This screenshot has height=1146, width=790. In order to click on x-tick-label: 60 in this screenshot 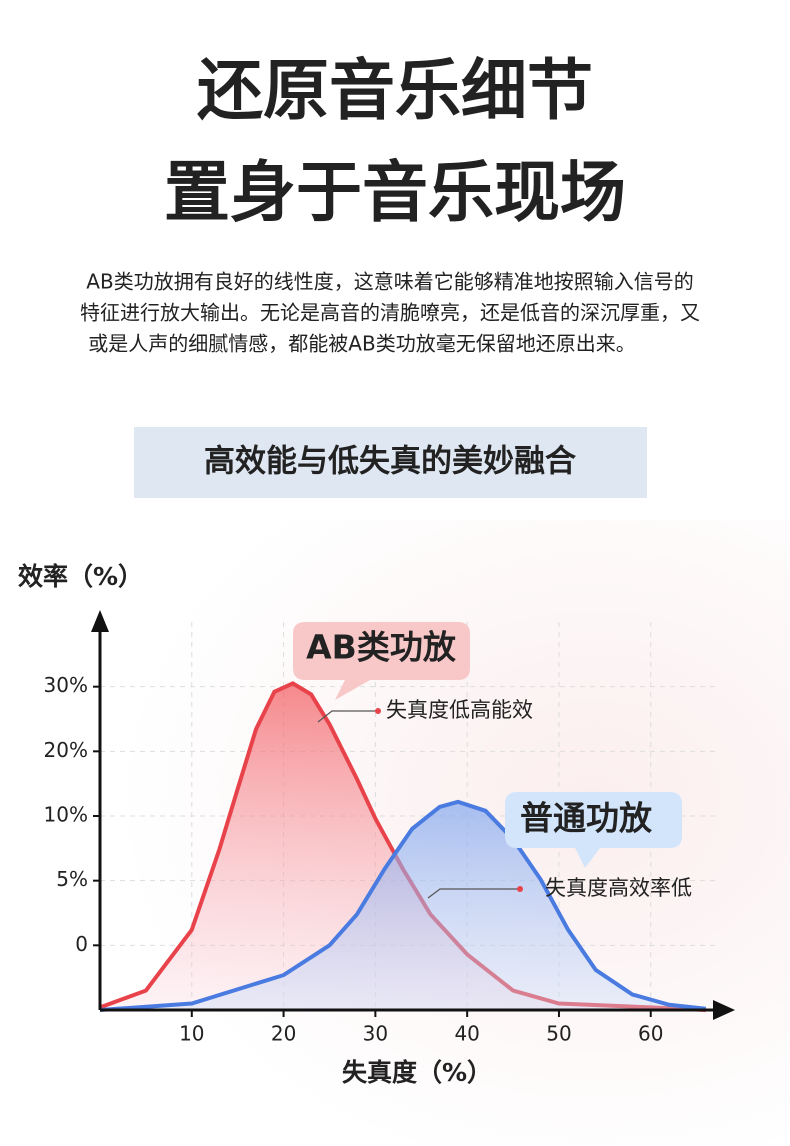, I will do `click(650, 1034)`.